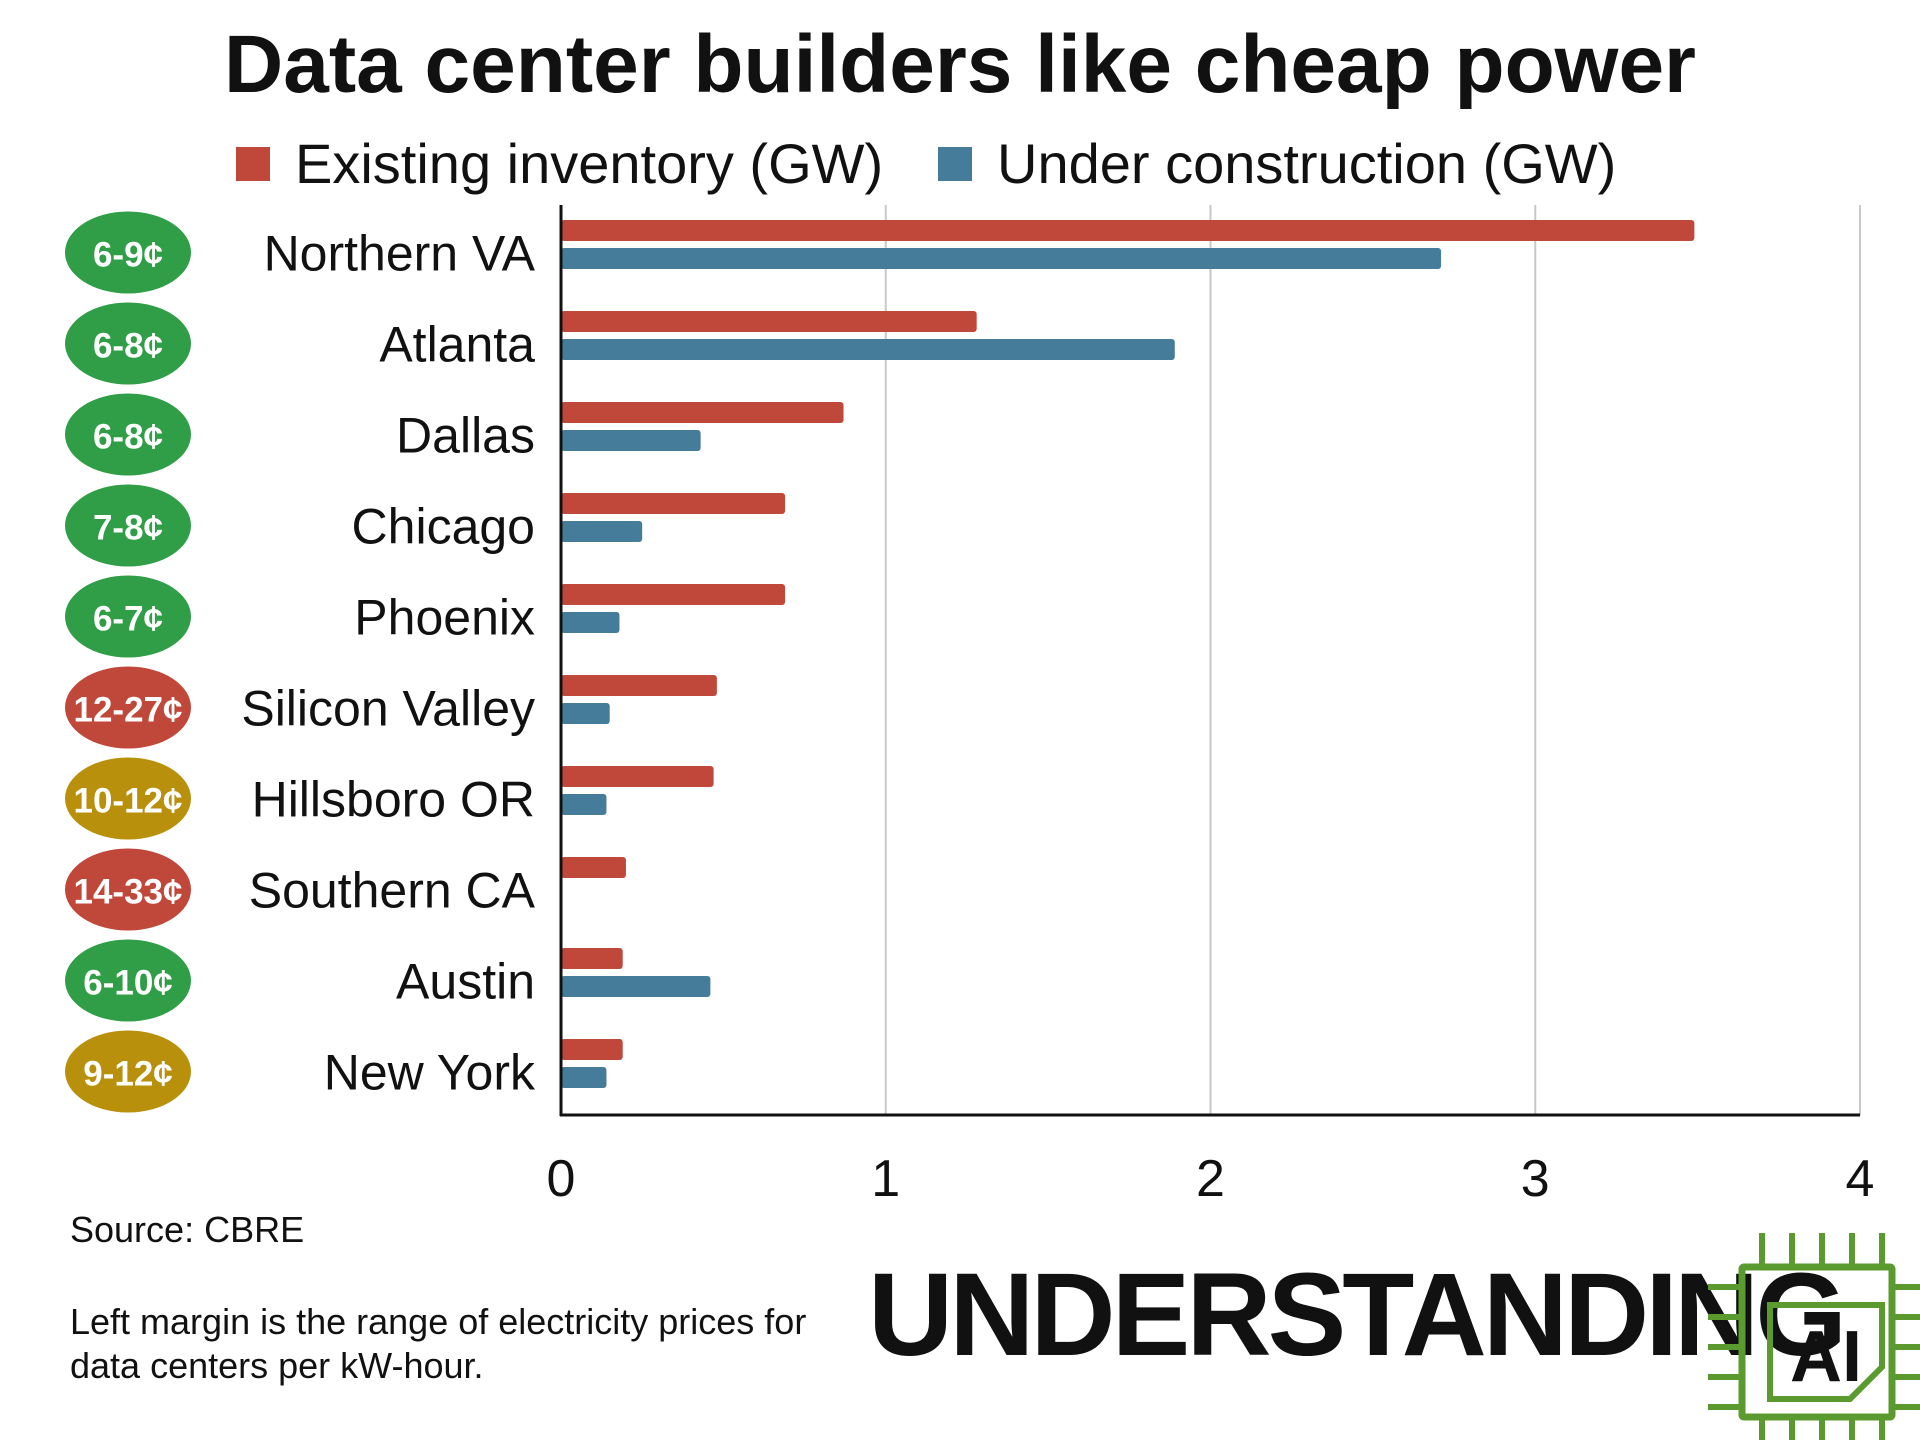 The image size is (1920, 1440). Describe the element at coordinates (253, 164) in the screenshot. I see `legend-swatch-existing` at that location.